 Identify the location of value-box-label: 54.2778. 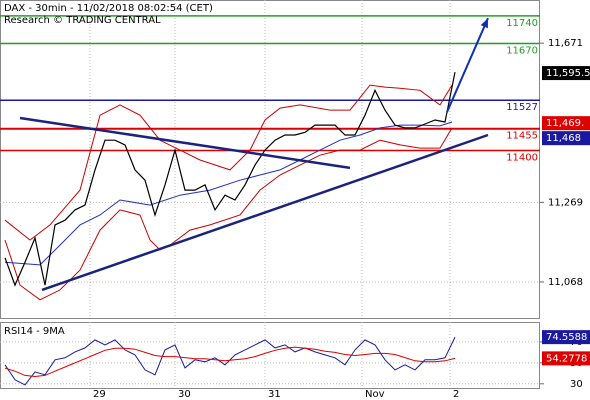
(566, 358).